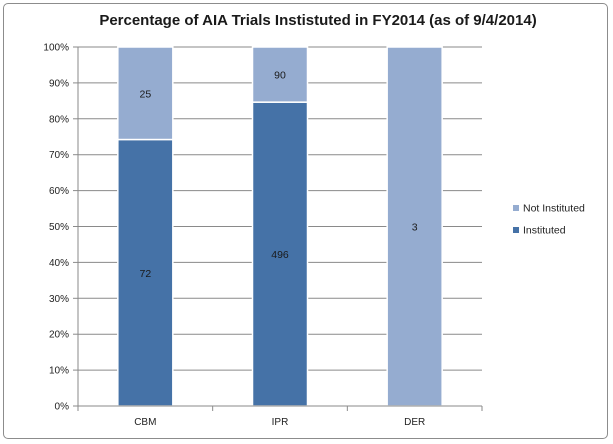 Image resolution: width=613 pixels, height=444 pixels. What do you see at coordinates (59, 263) in the screenshot?
I see `y-tick-label: 40%` at bounding box center [59, 263].